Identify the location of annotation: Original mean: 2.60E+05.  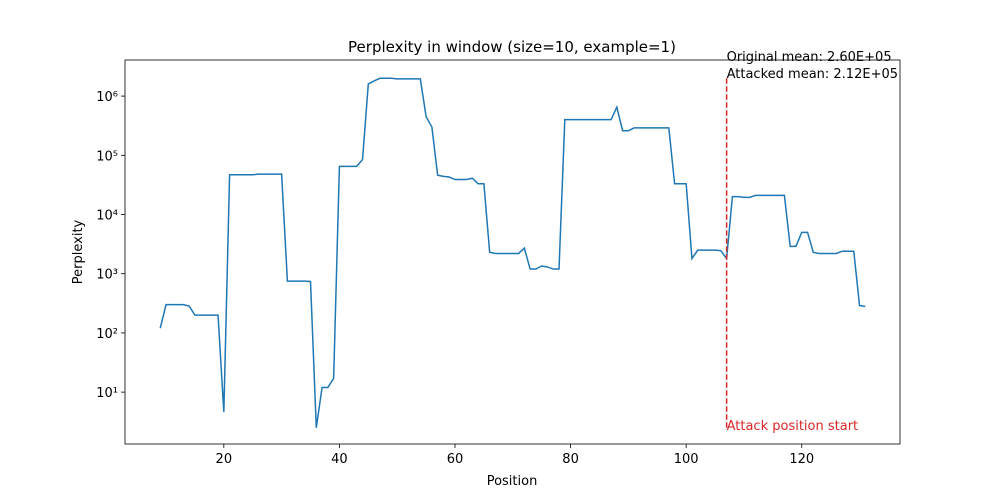
(809, 57).